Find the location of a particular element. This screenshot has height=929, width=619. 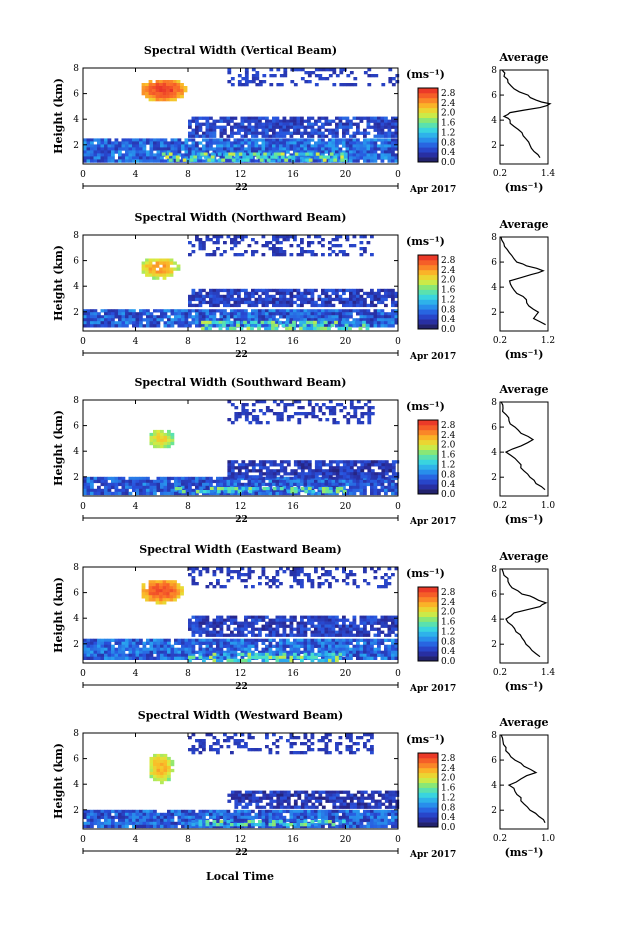

date-label: Apr 2017 is located at coordinates (432, 357).